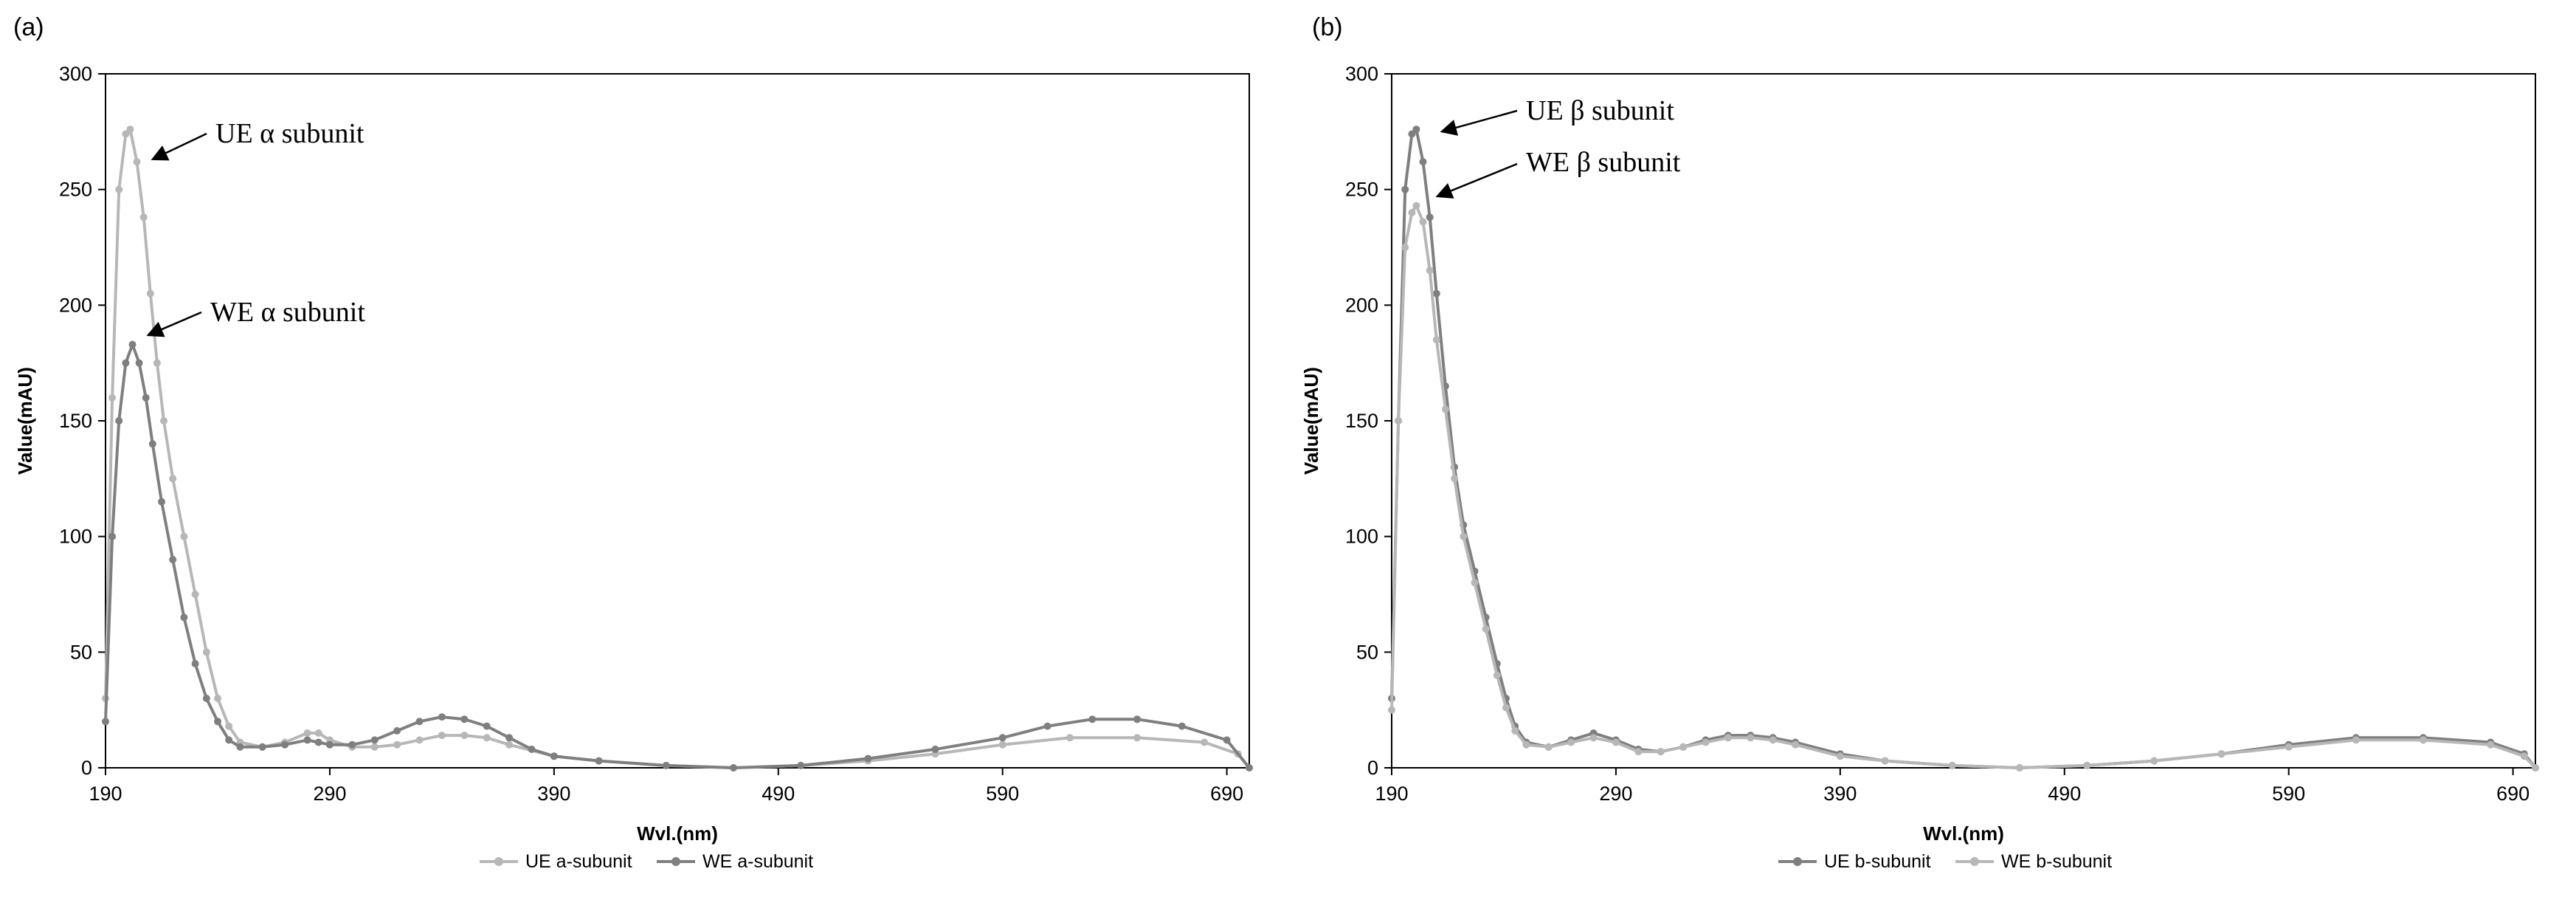 Image resolution: width=2576 pixels, height=897 pixels. What do you see at coordinates (106, 794) in the screenshot?
I see `x-tick-label: 190` at bounding box center [106, 794].